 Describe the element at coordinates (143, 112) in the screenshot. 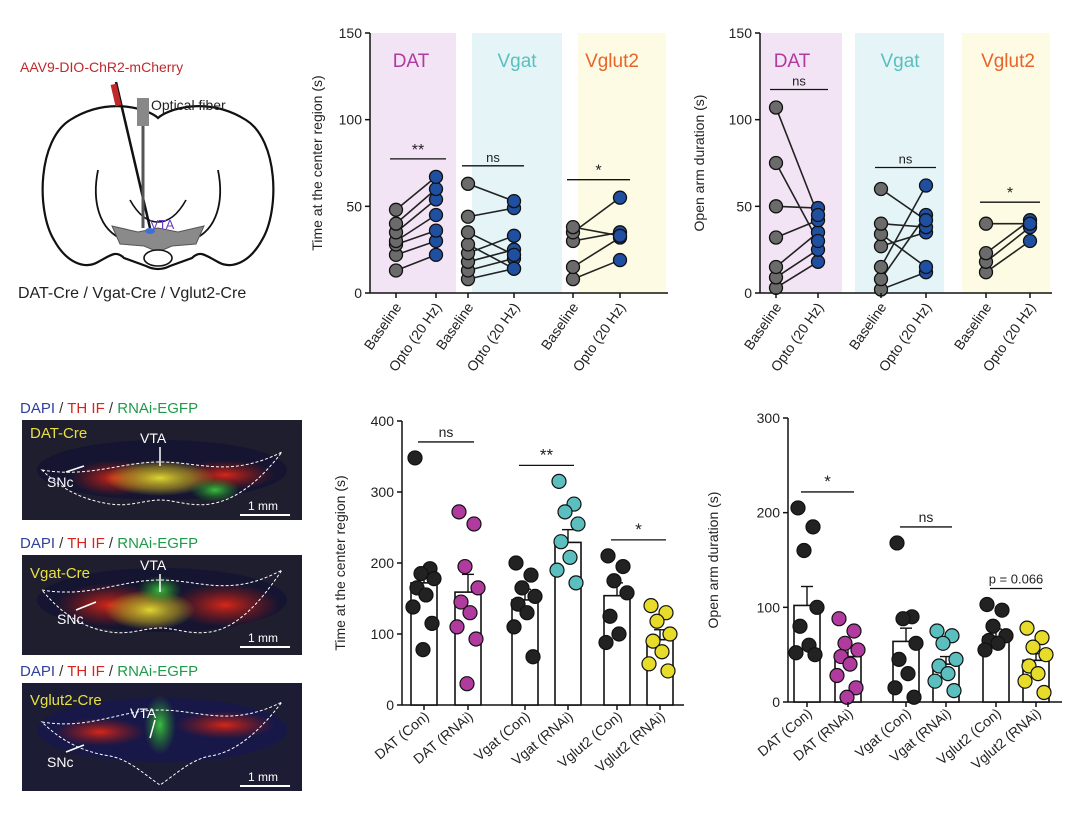

I see `optical-fiber-icon` at that location.